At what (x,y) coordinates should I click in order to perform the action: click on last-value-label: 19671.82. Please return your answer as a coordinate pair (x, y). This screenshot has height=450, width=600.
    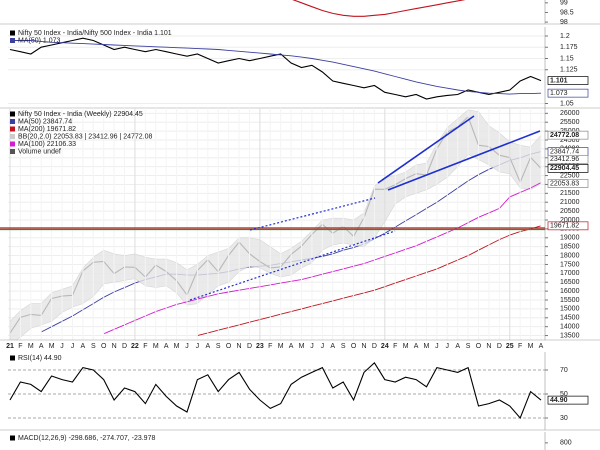
    Looking at the image, I should click on (564, 226).